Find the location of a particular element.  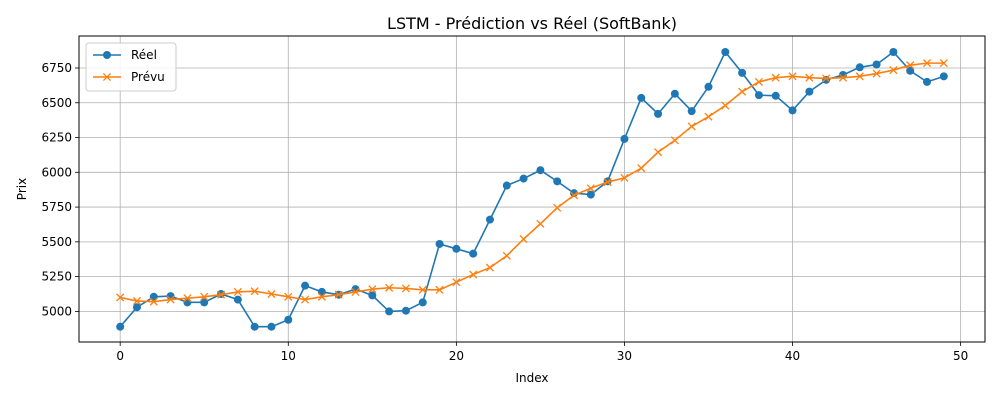

legend-item: Prévu is located at coordinates (129, 77).